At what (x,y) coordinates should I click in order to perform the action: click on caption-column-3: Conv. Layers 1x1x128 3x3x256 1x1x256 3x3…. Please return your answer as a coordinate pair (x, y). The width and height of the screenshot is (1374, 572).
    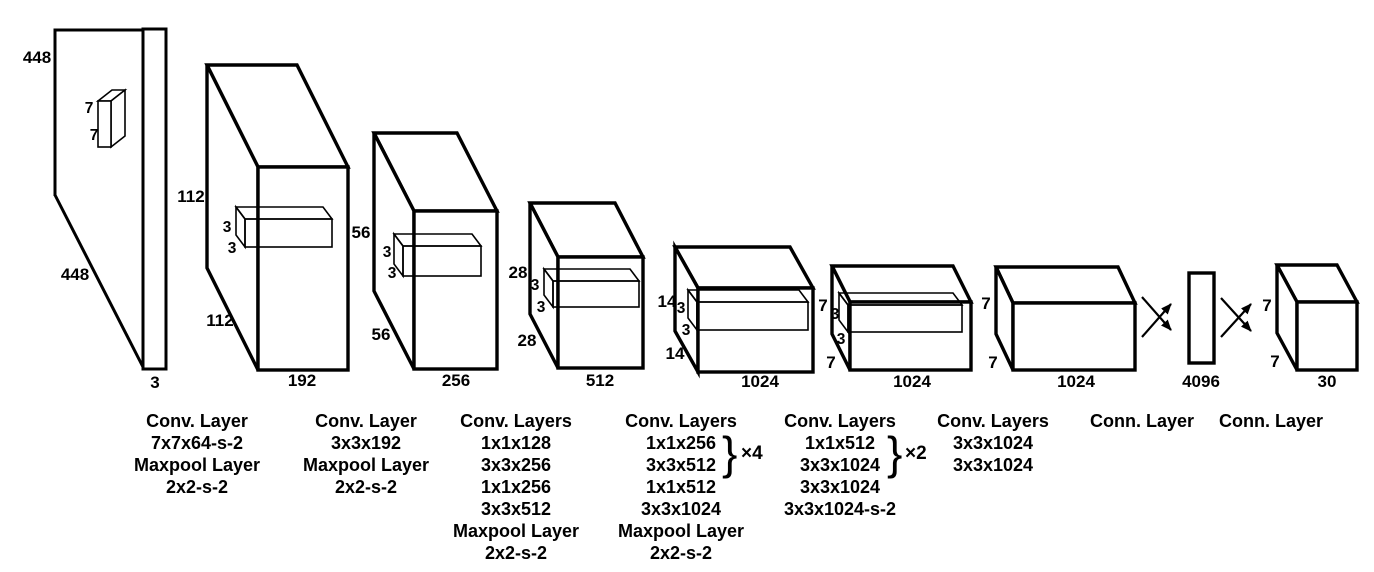
    Looking at the image, I should click on (516, 487).